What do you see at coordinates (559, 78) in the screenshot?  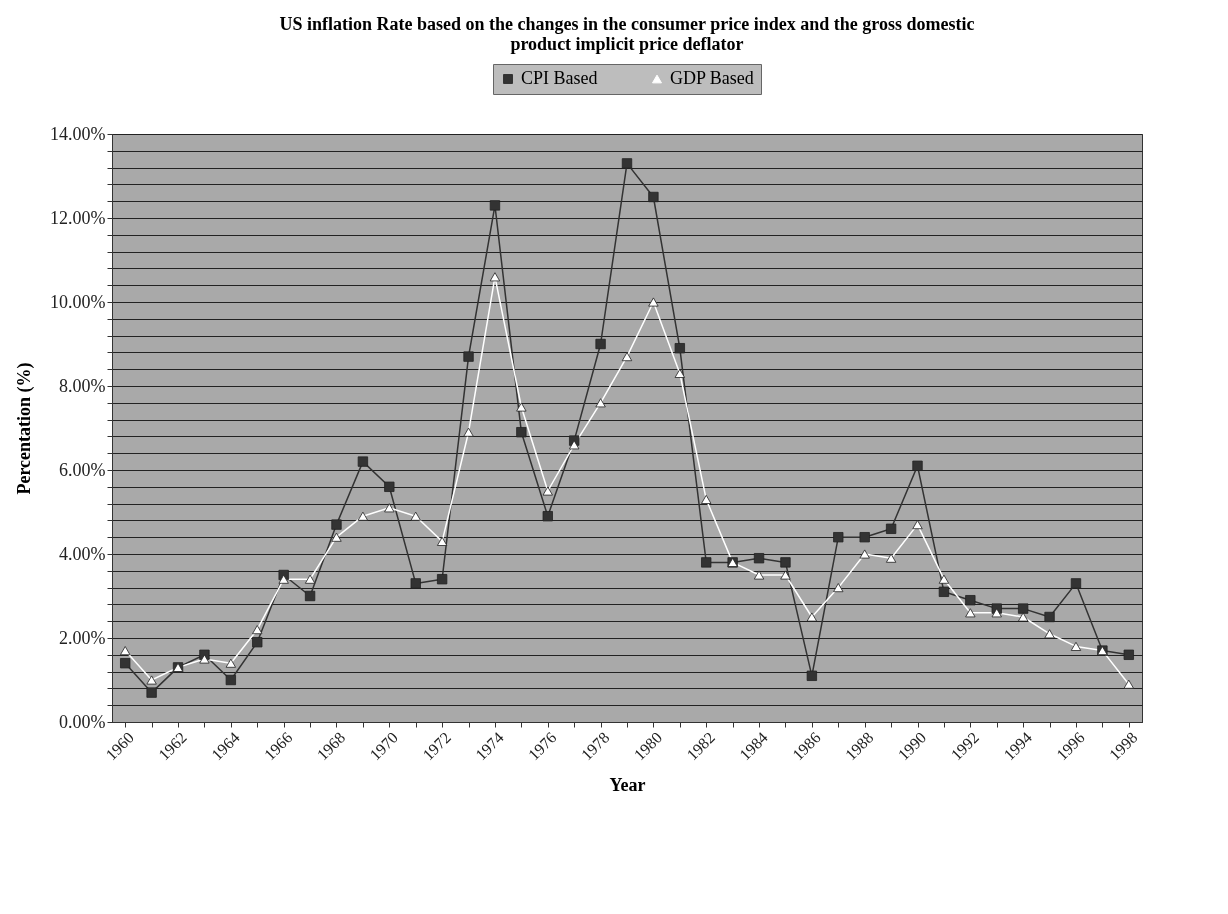 I see `legend-label: CPI Based` at bounding box center [559, 78].